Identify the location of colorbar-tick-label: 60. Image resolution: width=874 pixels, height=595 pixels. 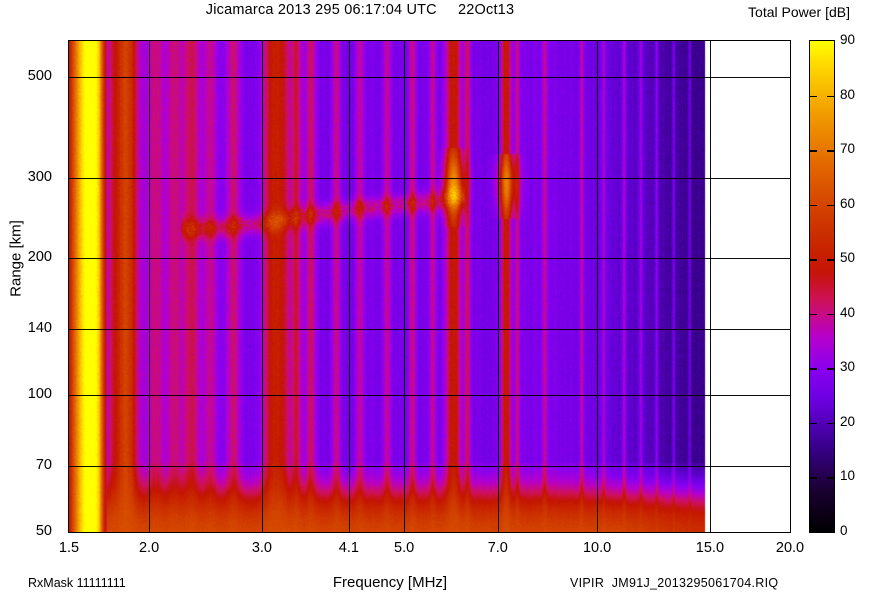
(848, 203).